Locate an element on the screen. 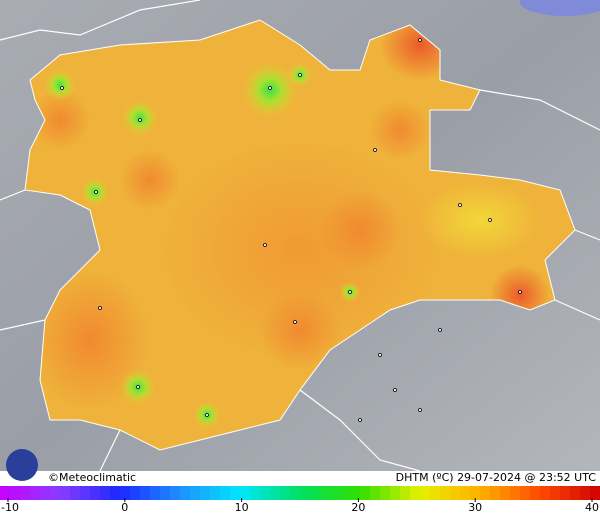 The width and height of the screenshot is (600, 521). caption: DHTM (ºC) 29-07-2024 @ 23:52 UTC is located at coordinates (496, 477).